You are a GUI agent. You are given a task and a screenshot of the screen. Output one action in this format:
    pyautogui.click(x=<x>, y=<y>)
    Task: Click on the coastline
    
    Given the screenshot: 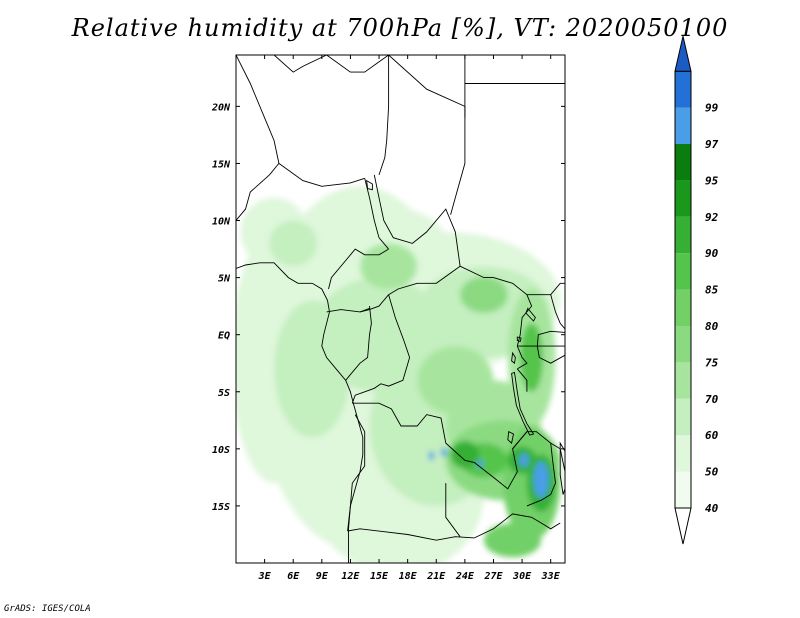 What is the action you would take?
    pyautogui.click(x=300, y=412)
    